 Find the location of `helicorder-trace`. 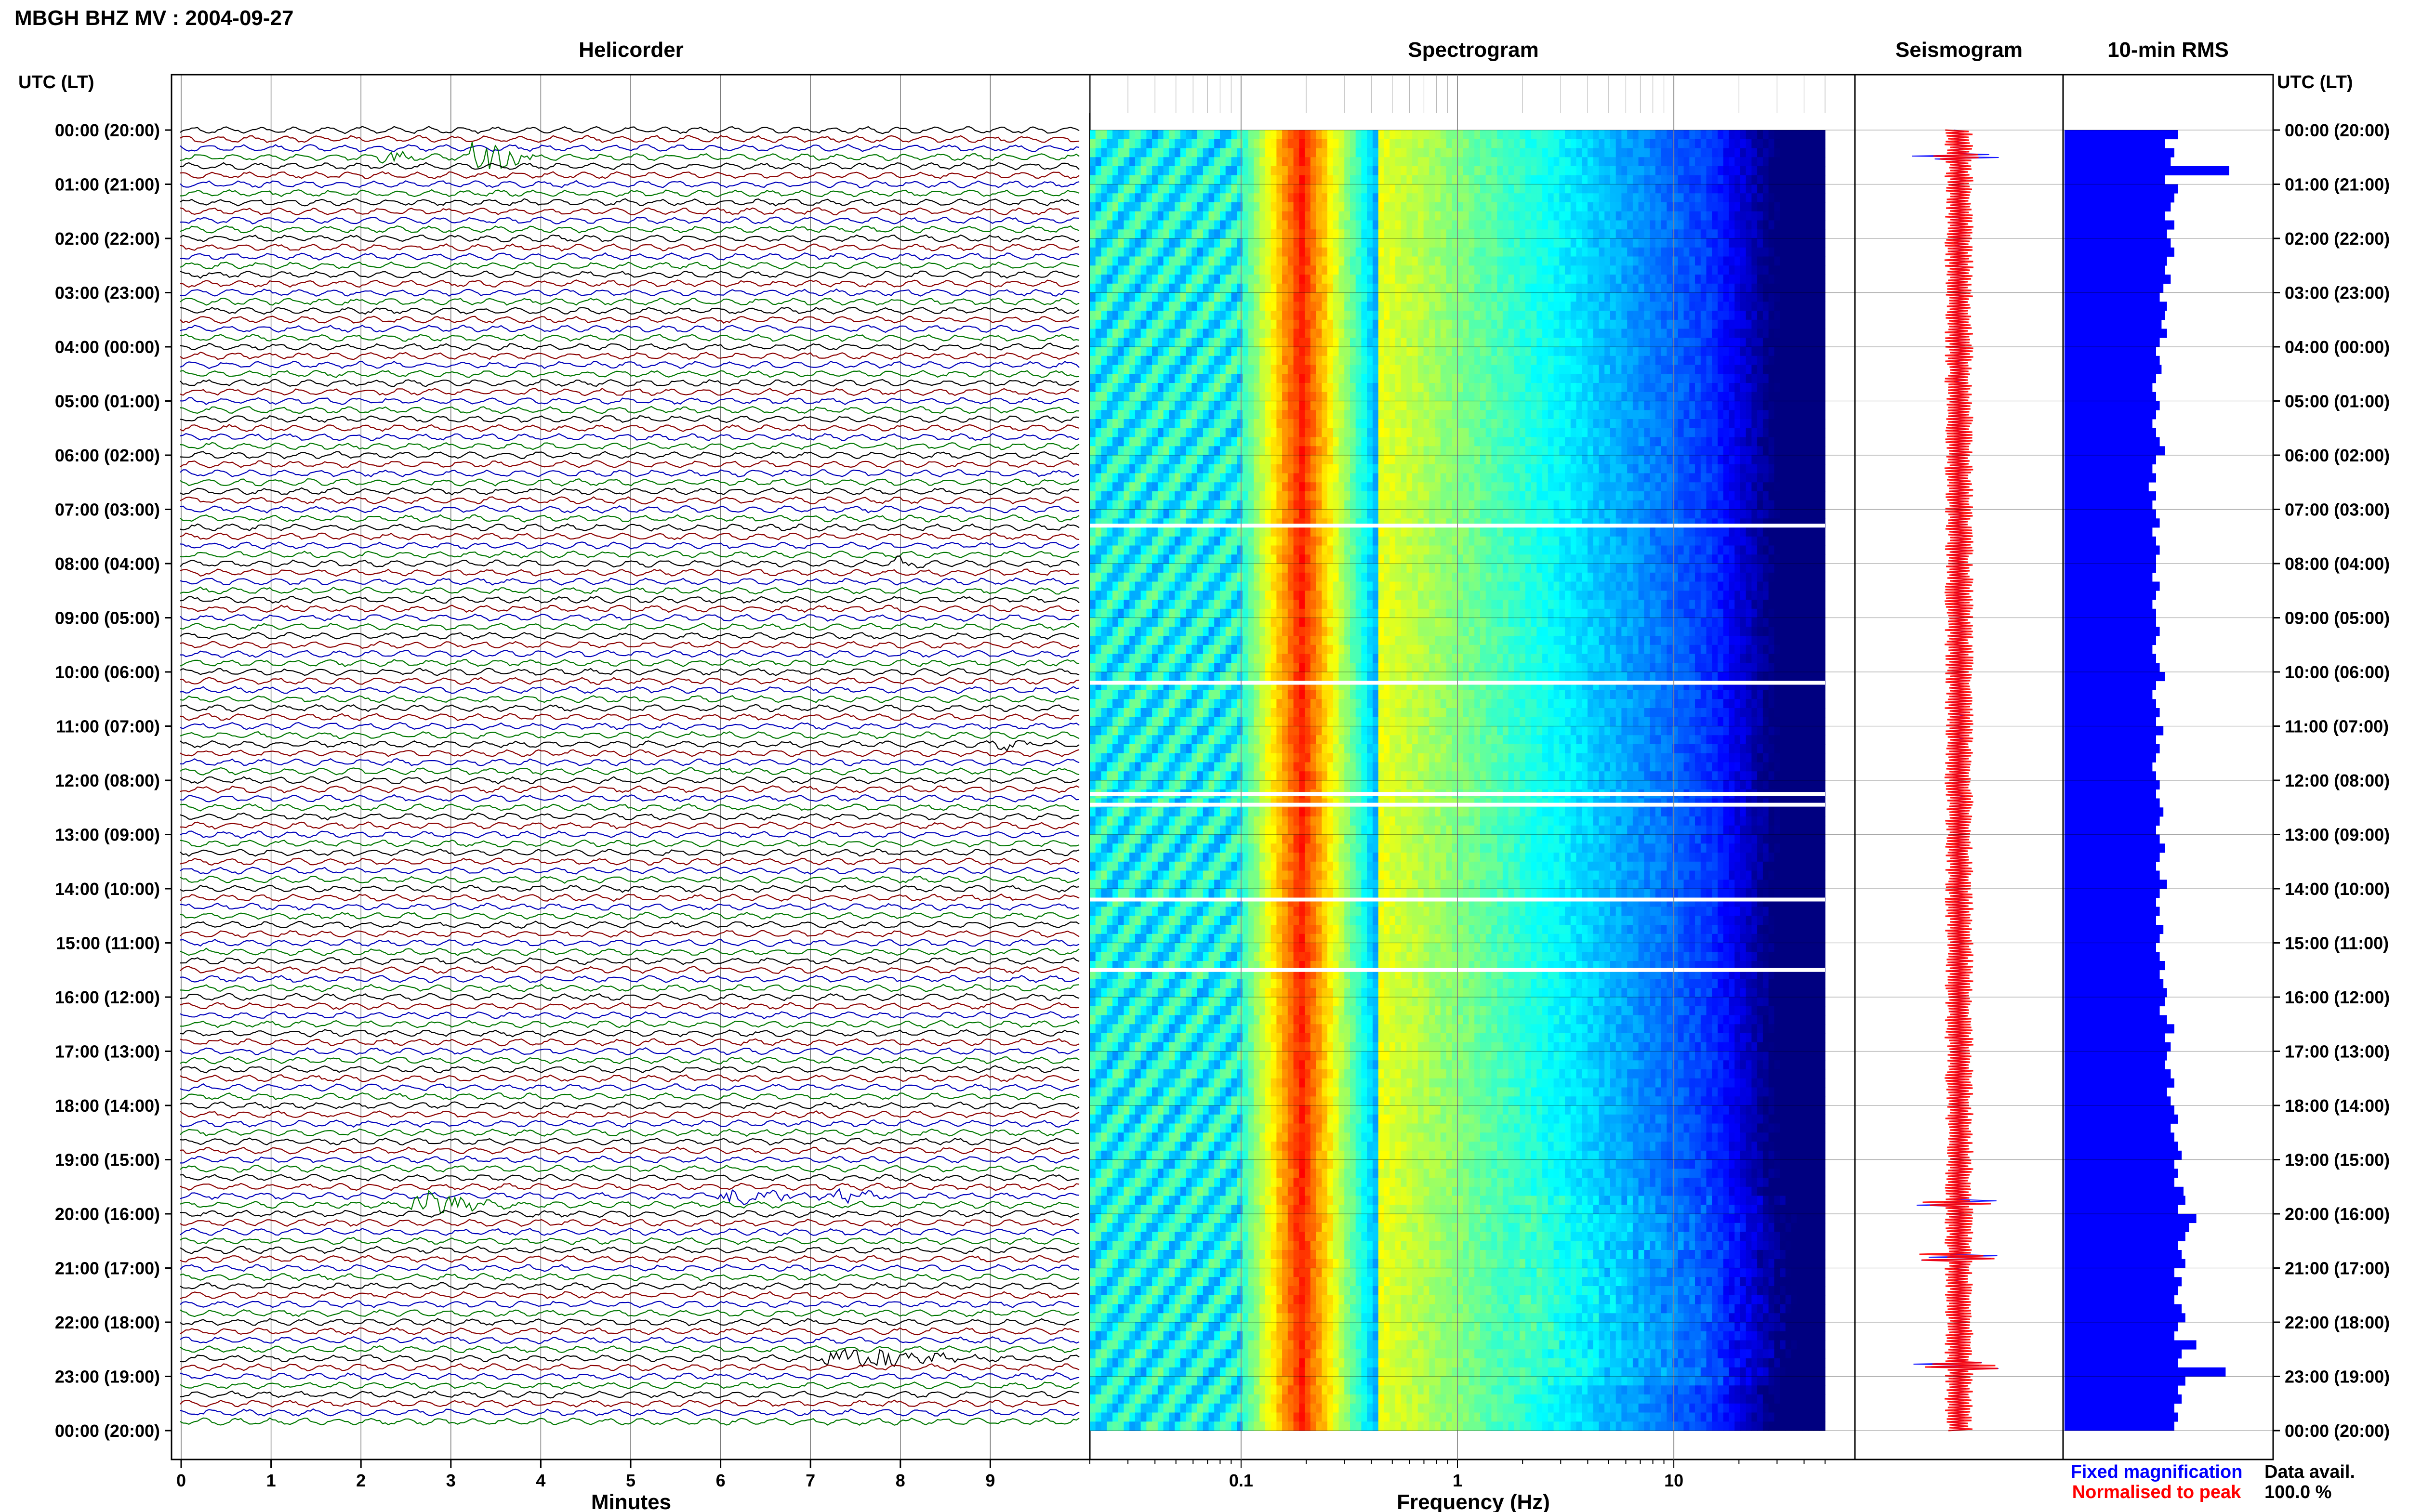

helicorder-trace is located at coordinates (630, 1358).